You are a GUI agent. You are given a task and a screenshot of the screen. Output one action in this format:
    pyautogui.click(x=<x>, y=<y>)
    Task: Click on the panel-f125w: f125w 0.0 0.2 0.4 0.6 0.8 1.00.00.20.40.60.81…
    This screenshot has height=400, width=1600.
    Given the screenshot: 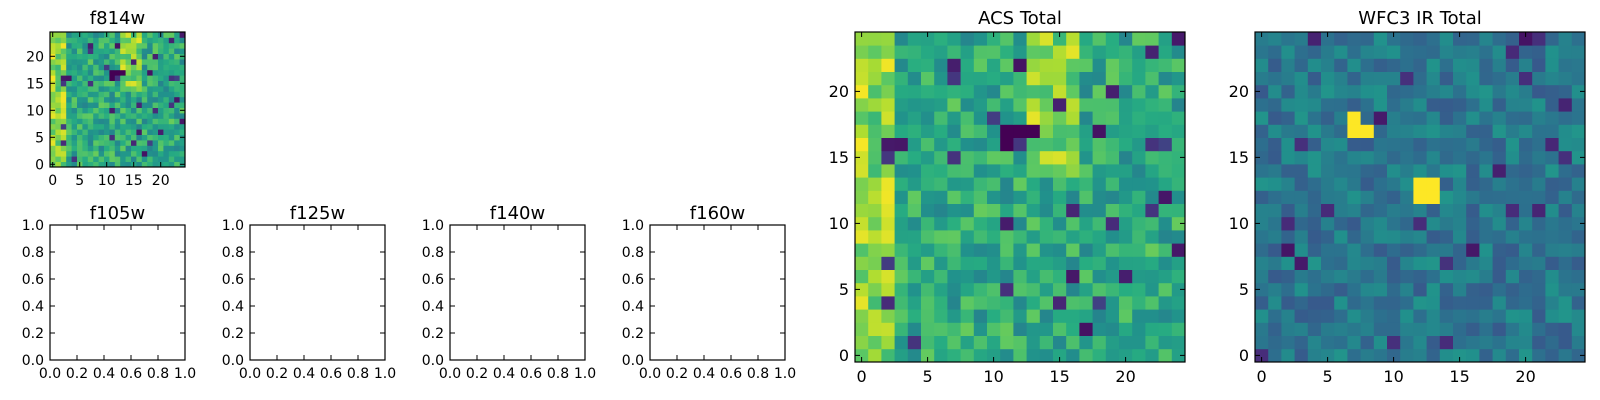 What is the action you would take?
    pyautogui.click(x=309, y=292)
    